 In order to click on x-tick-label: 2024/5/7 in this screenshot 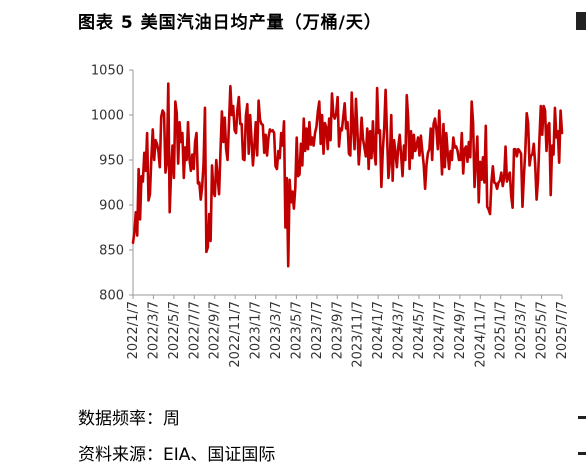, I will do `click(419, 330)`.